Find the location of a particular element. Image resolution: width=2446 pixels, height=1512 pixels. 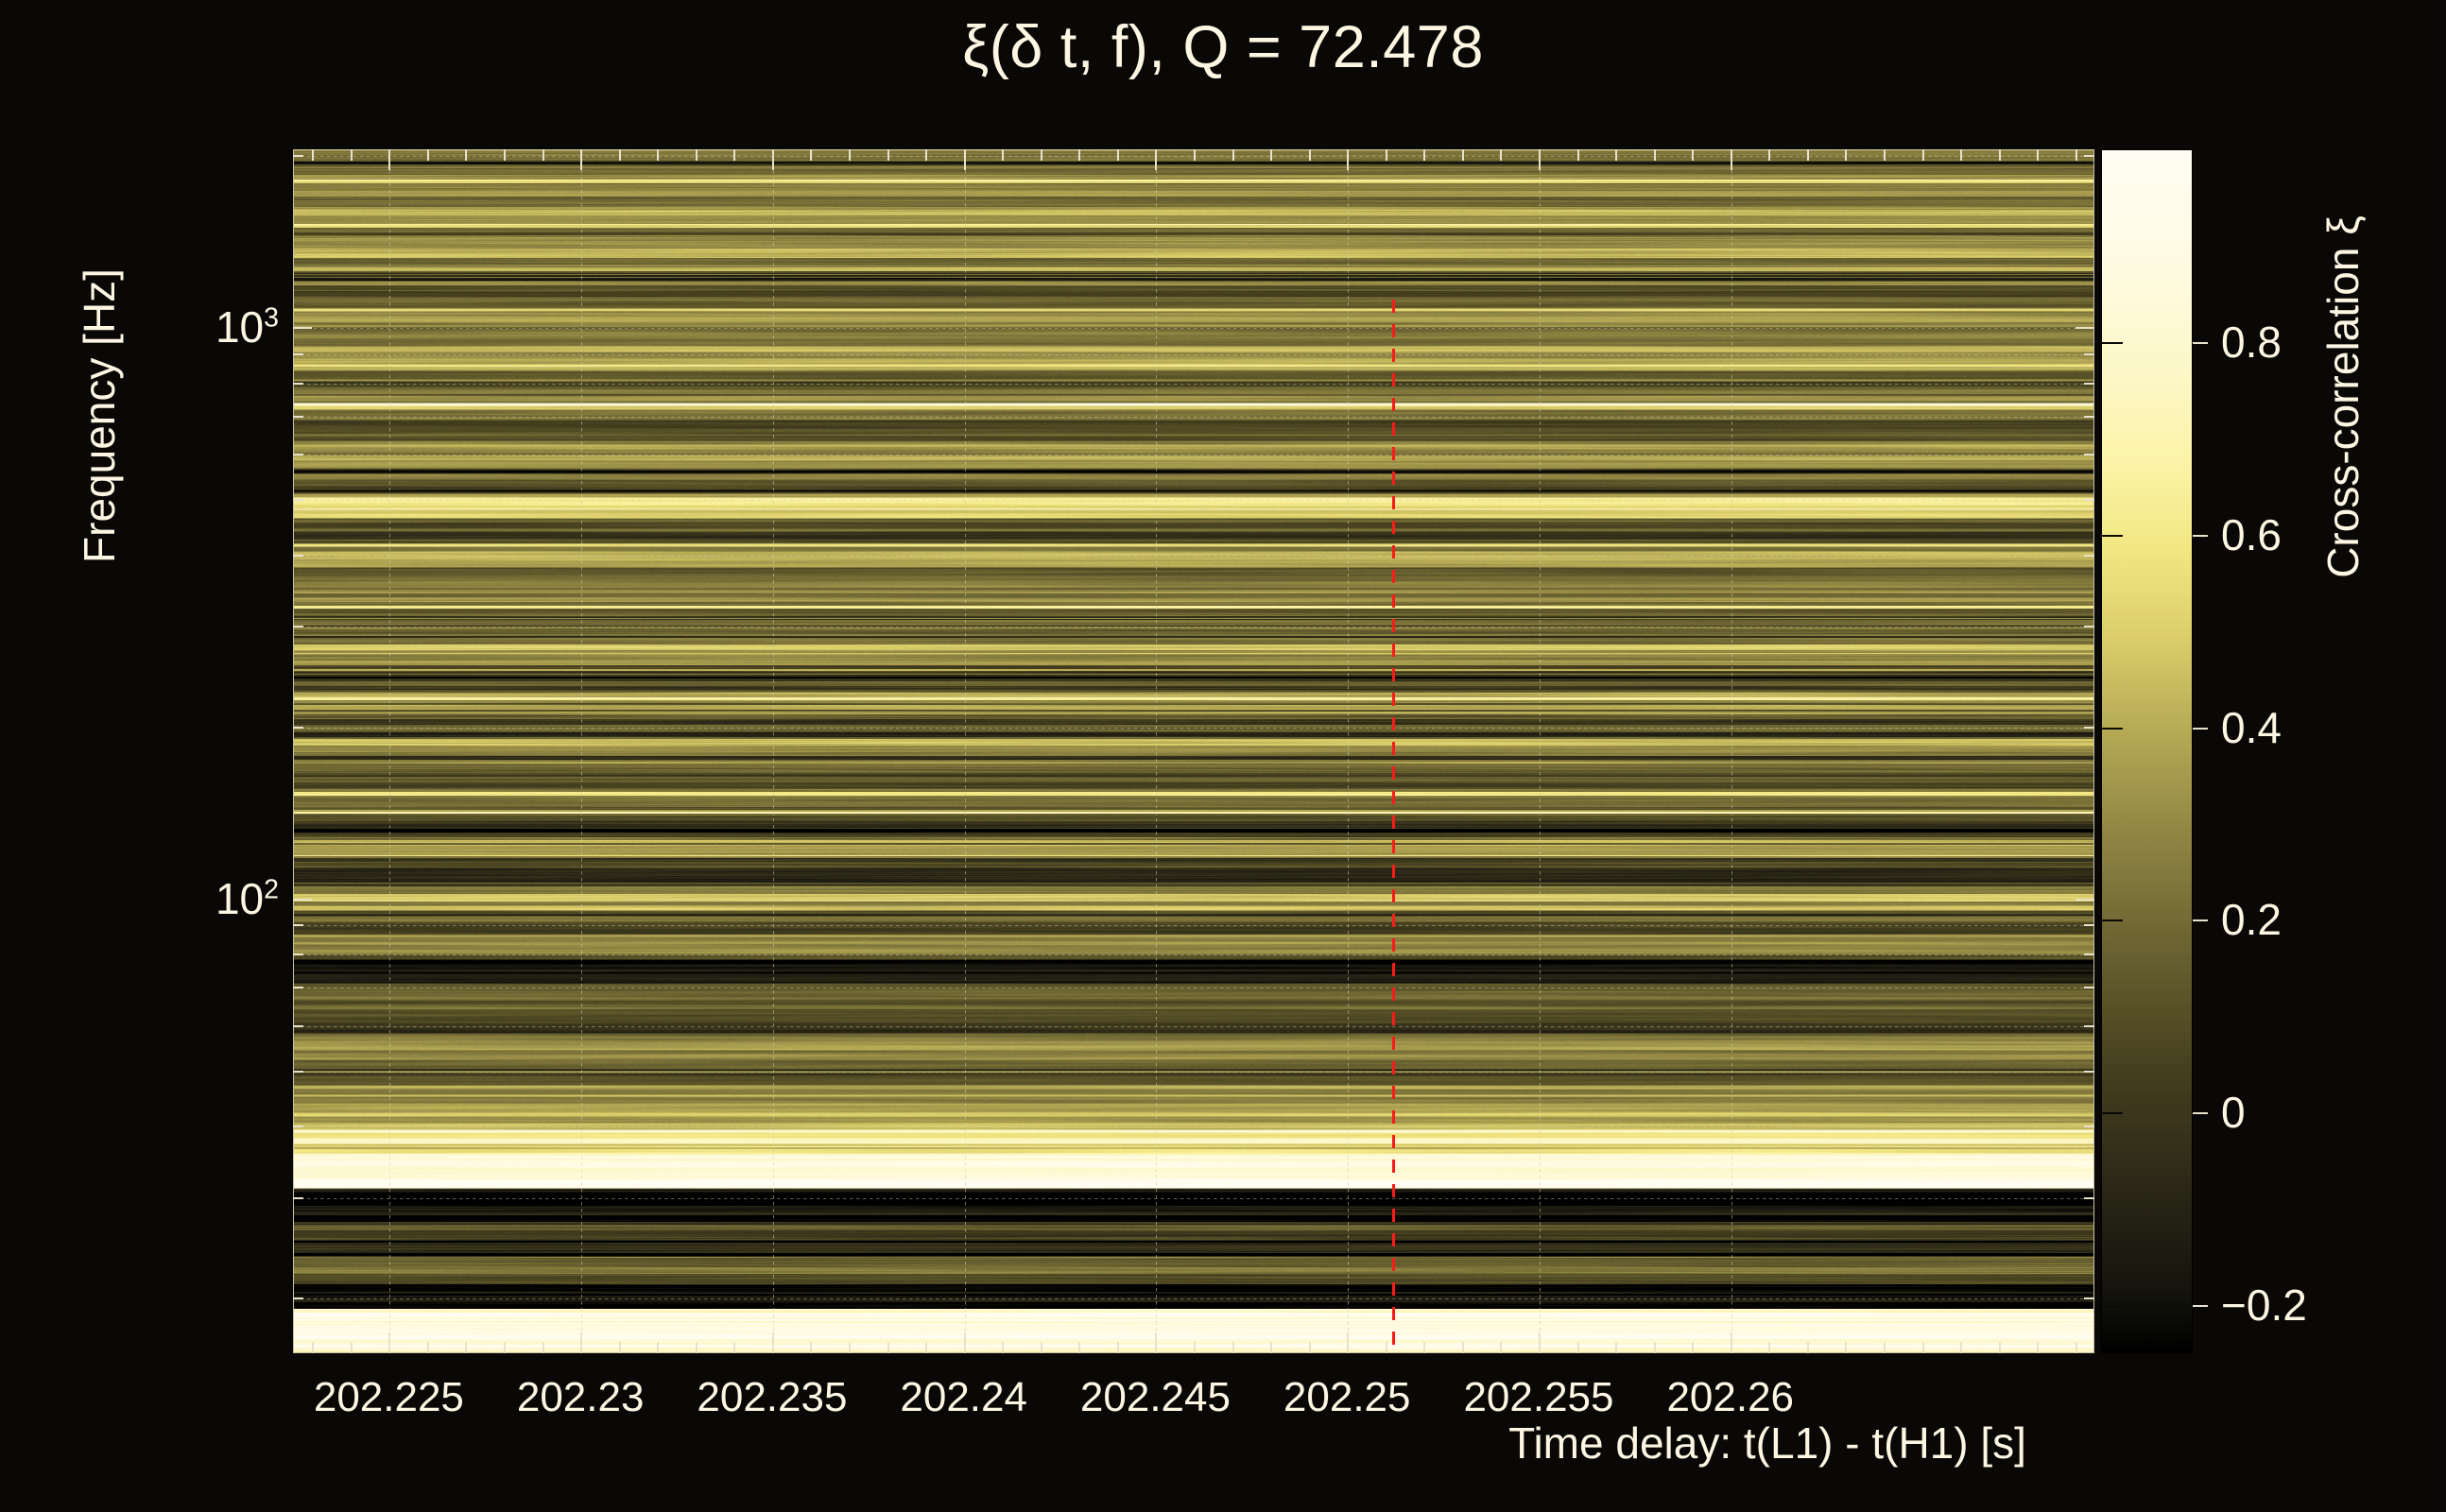

x-axis-tick-label: 202.235 is located at coordinates (772, 1397).